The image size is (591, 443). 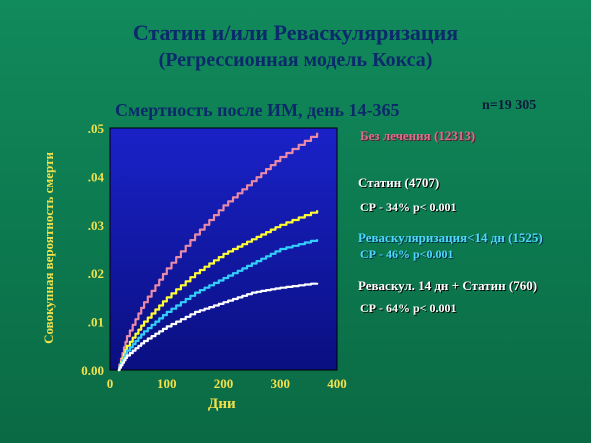 I want to click on series-line-statin, so click(x=218, y=291).